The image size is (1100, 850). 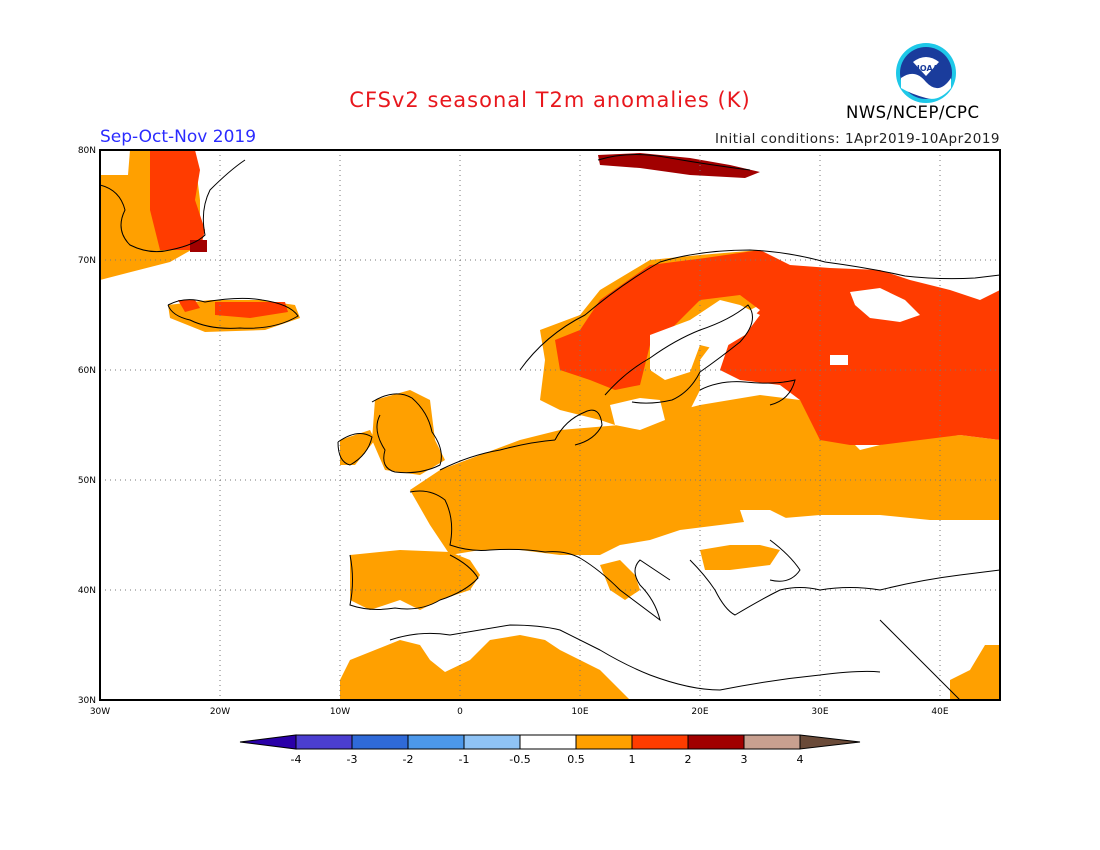 What do you see at coordinates (296, 759) in the screenshot?
I see `colorbar-tick: -4` at bounding box center [296, 759].